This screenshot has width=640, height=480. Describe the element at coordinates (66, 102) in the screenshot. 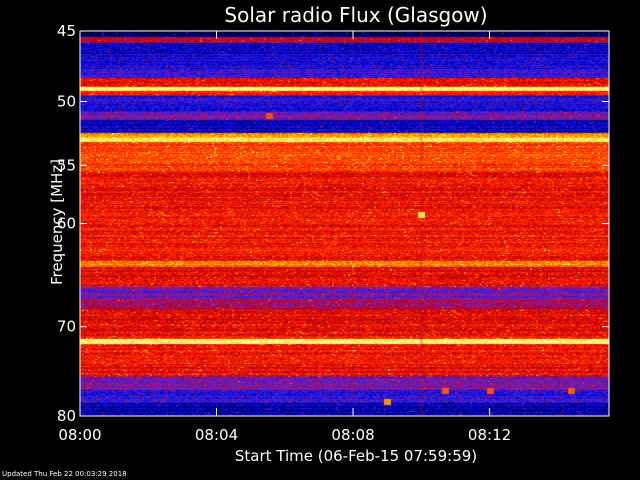

I see `y-tick-label: 50` at that location.